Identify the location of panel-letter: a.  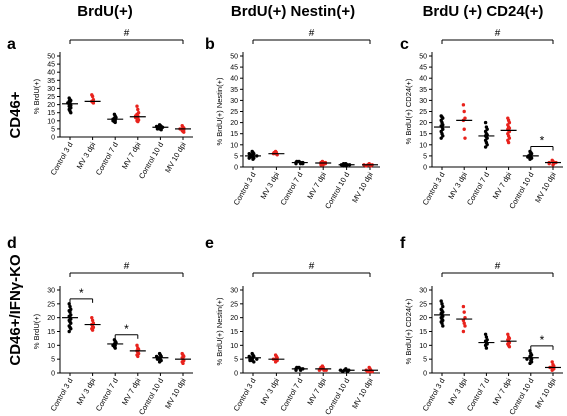
(11, 44).